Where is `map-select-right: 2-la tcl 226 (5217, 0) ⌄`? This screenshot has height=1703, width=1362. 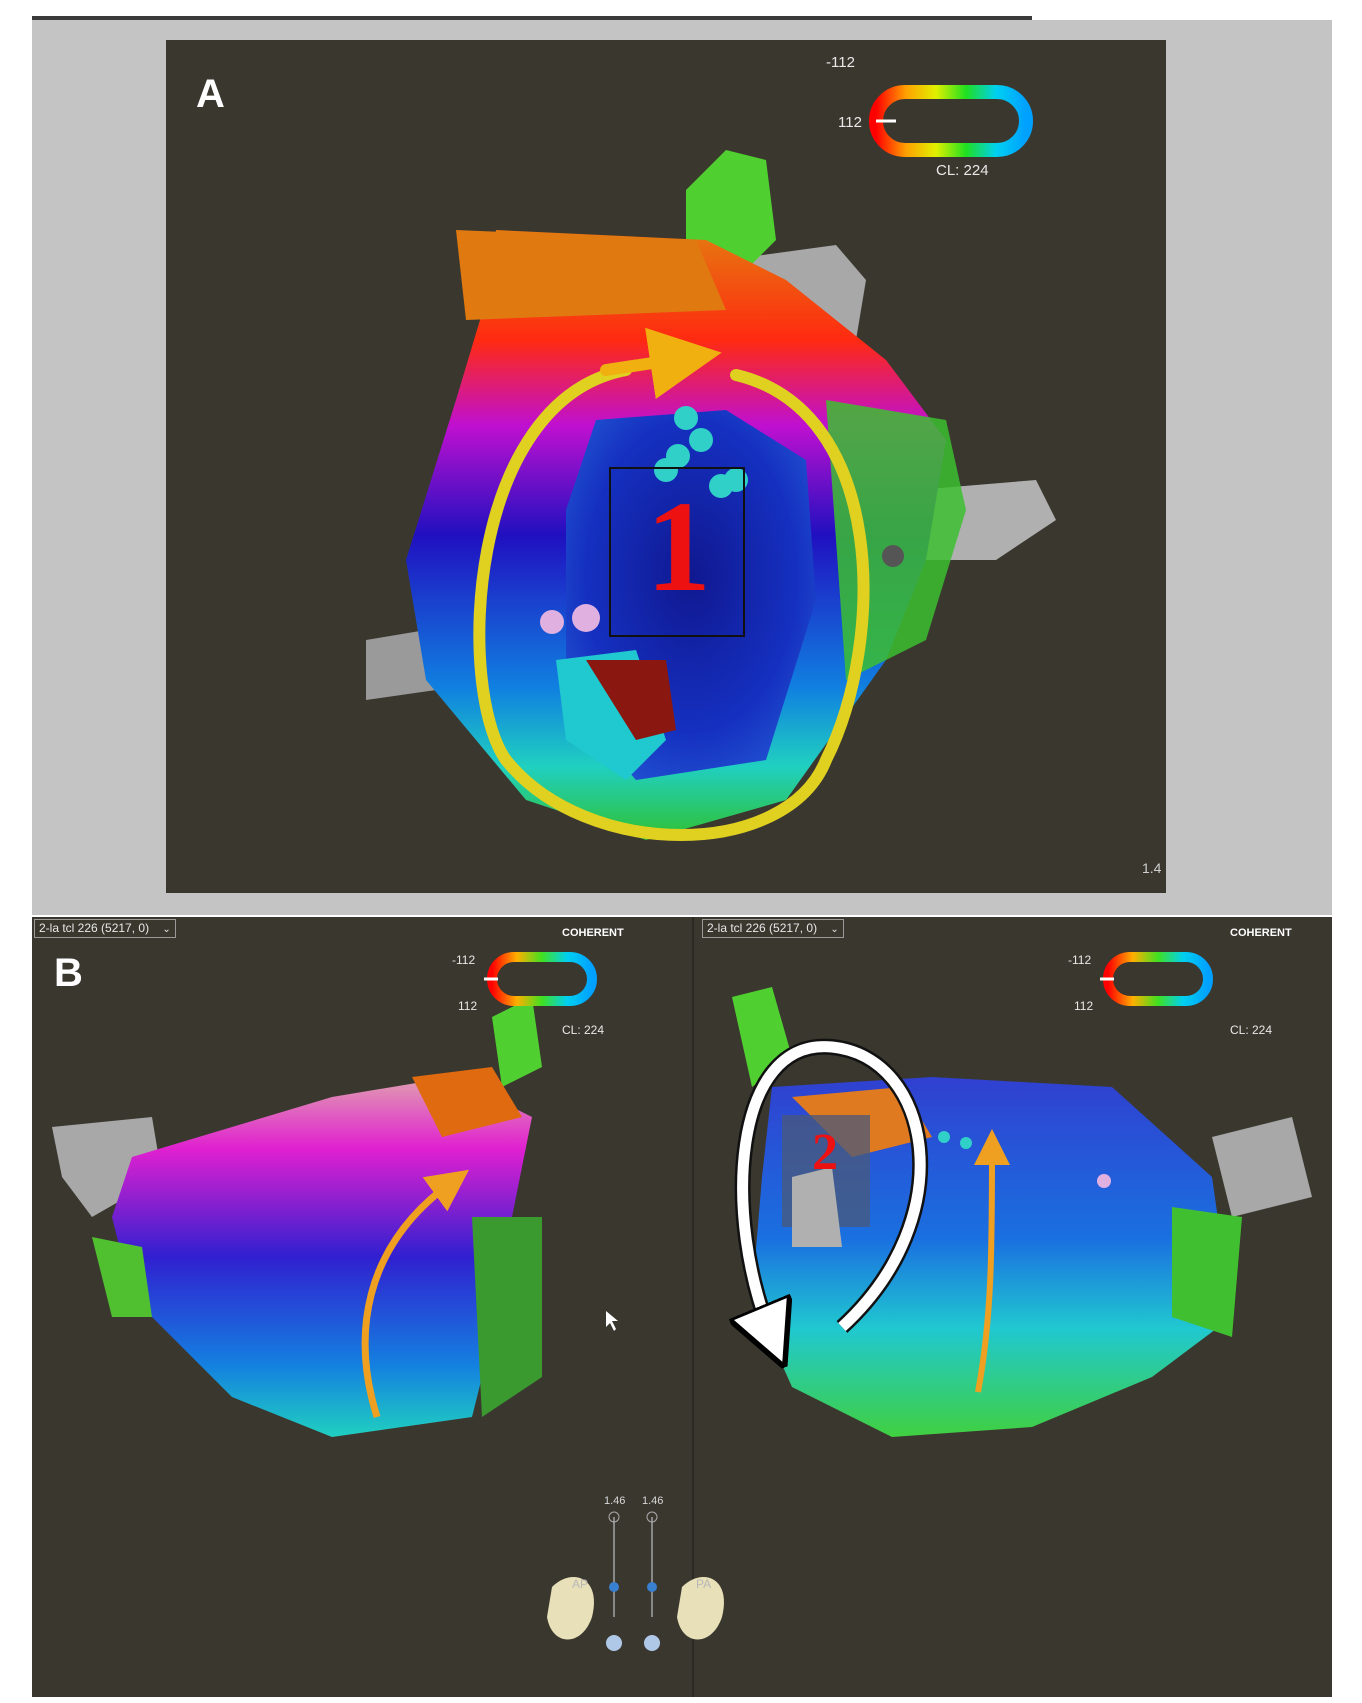
map-select-right: 2-la tcl 226 (5217, 0) ⌄ is located at coordinates (773, 928).